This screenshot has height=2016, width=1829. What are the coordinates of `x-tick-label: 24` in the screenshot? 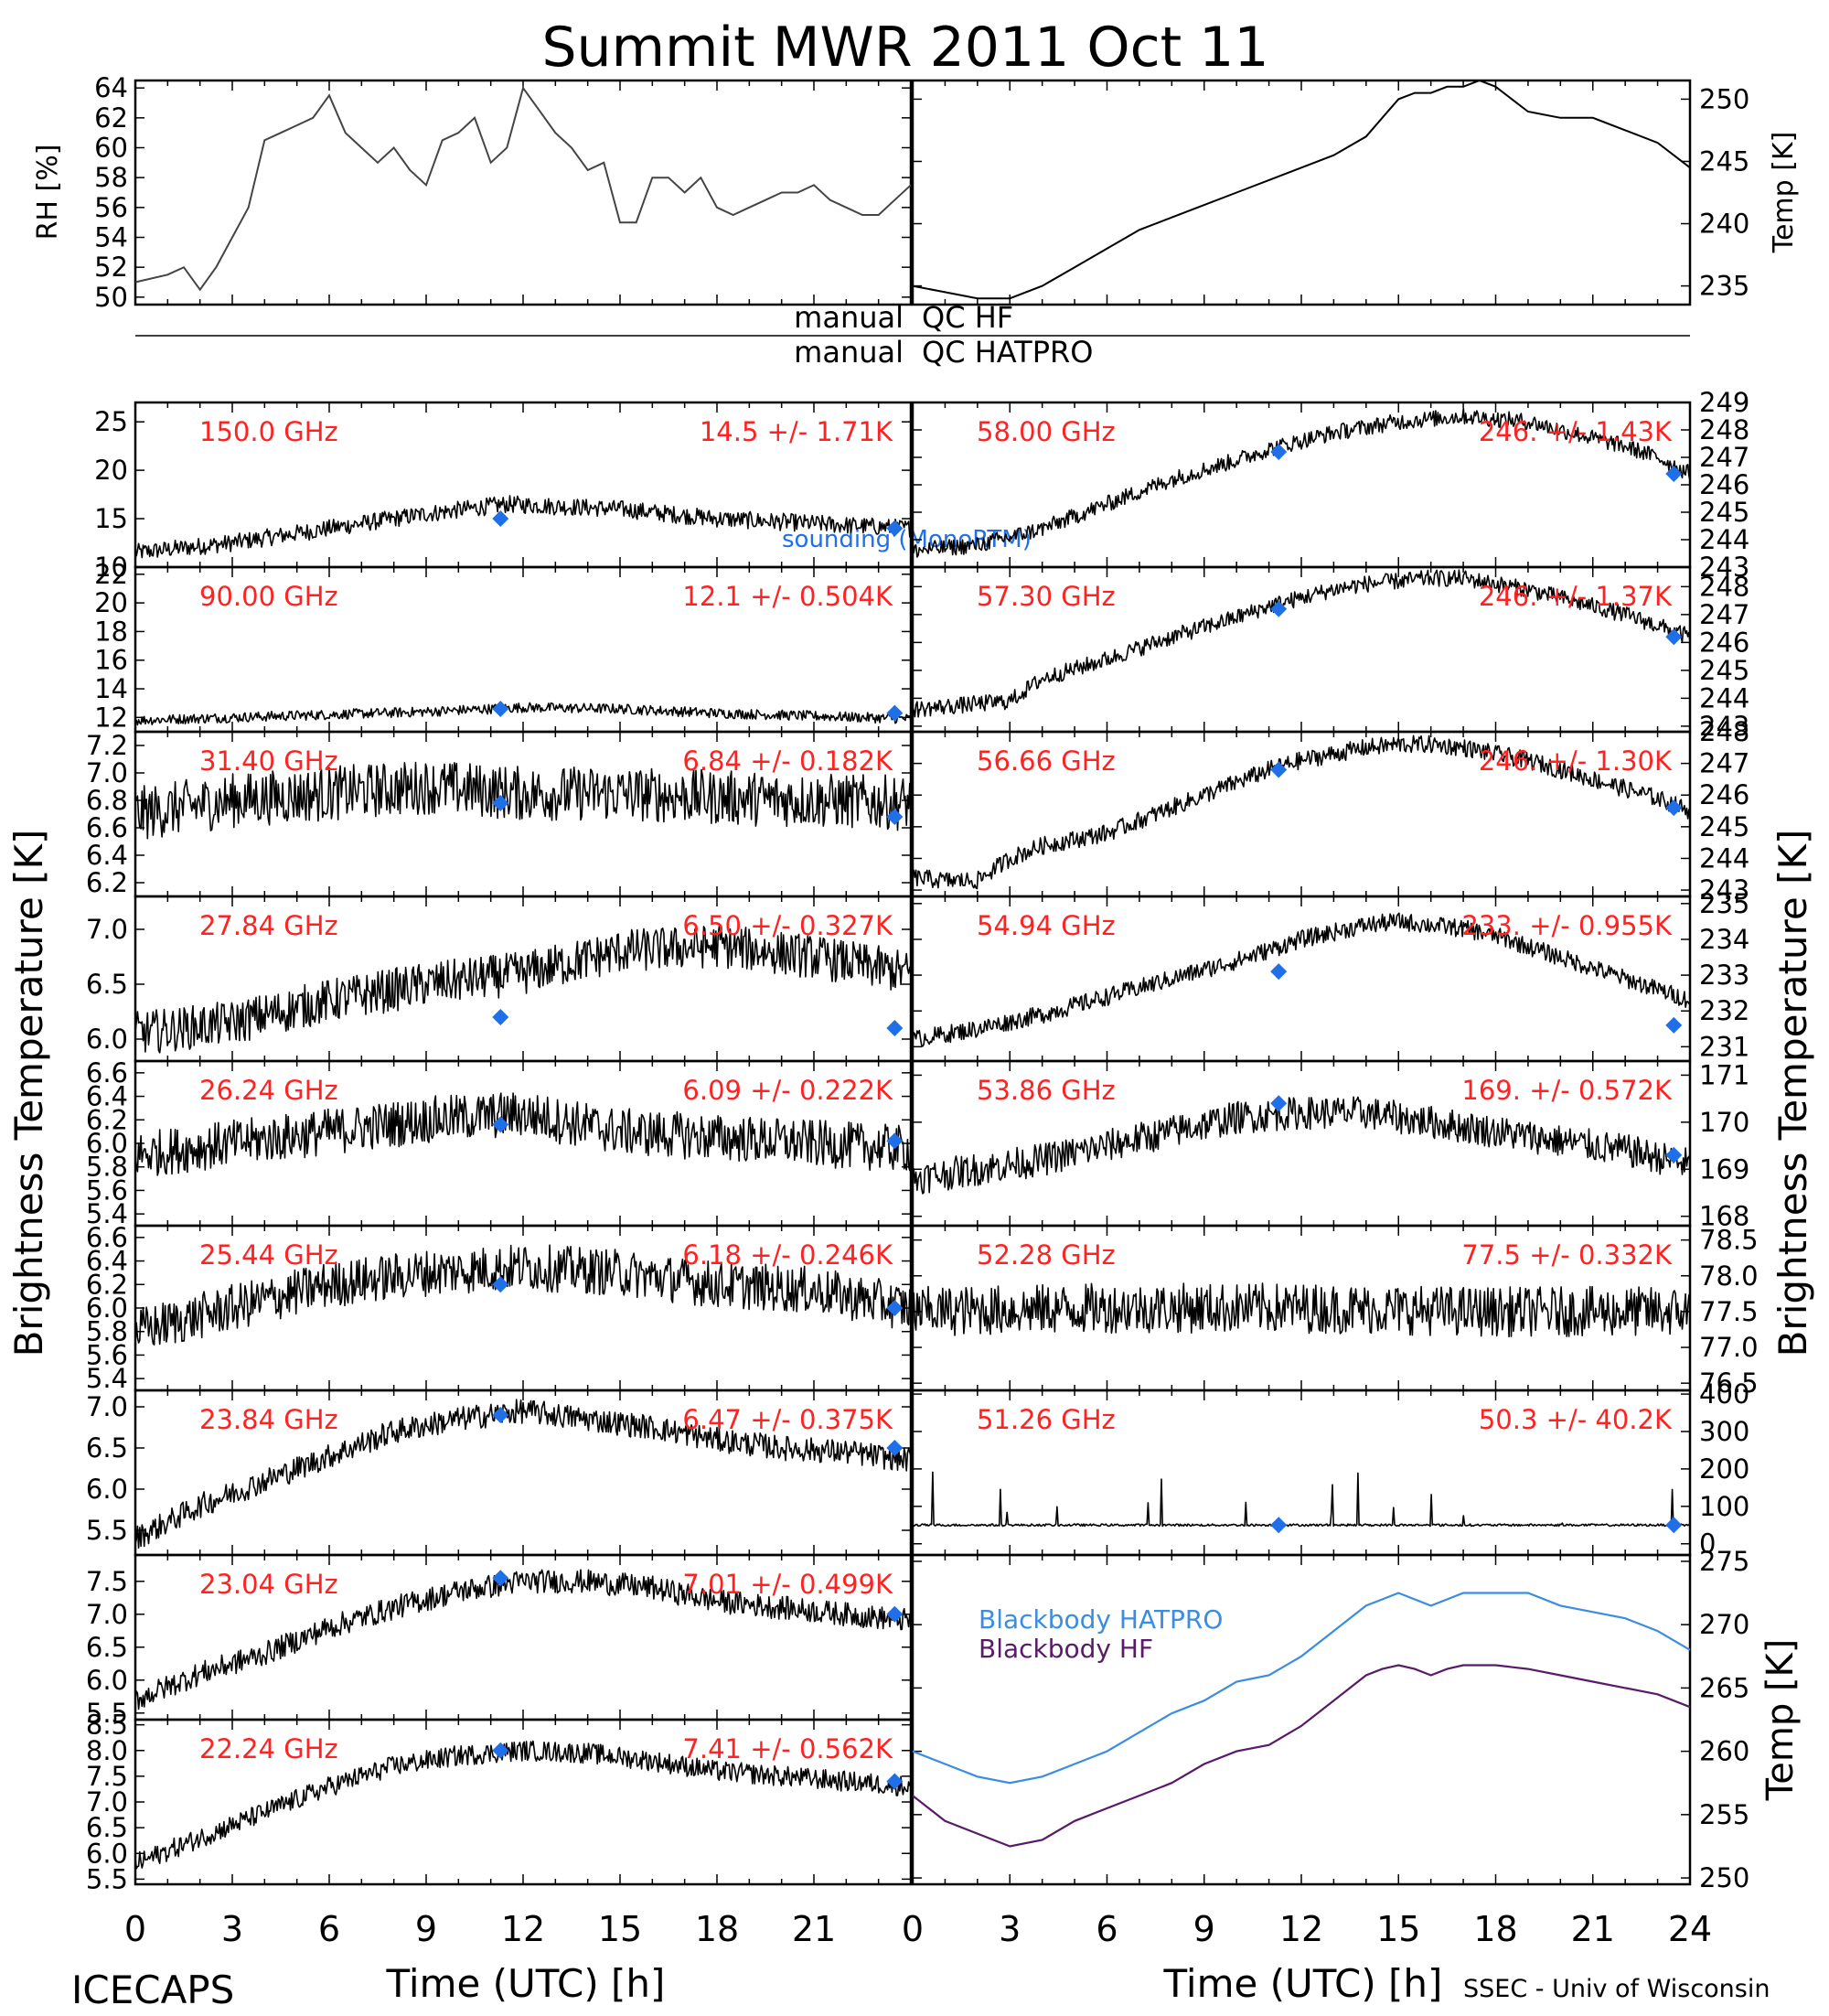 It's located at (1690, 1929).